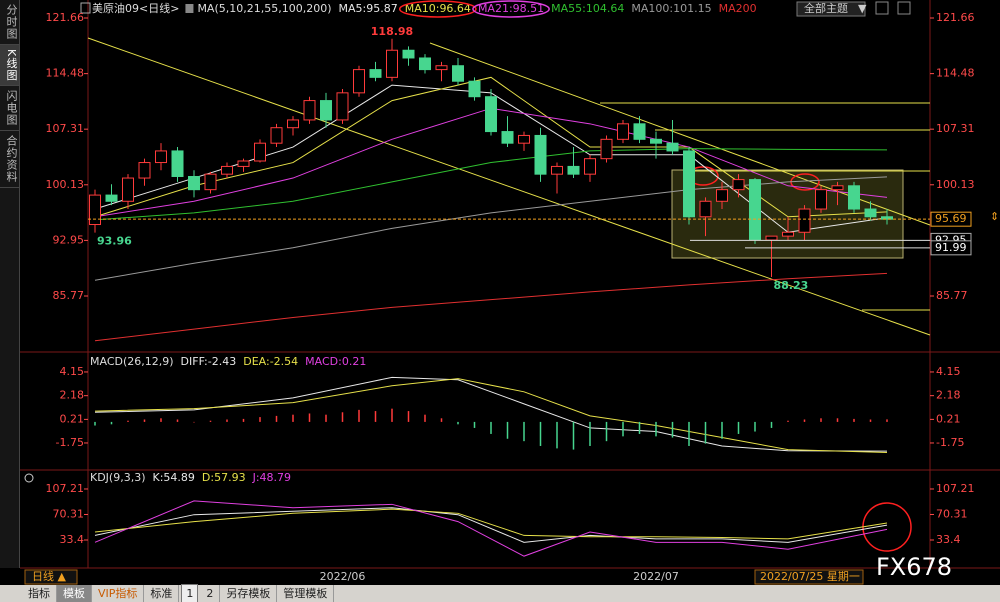 This screenshot has width=1000, height=602. I want to click on date-status: 2022/07/25 星期一, so click(810, 576).